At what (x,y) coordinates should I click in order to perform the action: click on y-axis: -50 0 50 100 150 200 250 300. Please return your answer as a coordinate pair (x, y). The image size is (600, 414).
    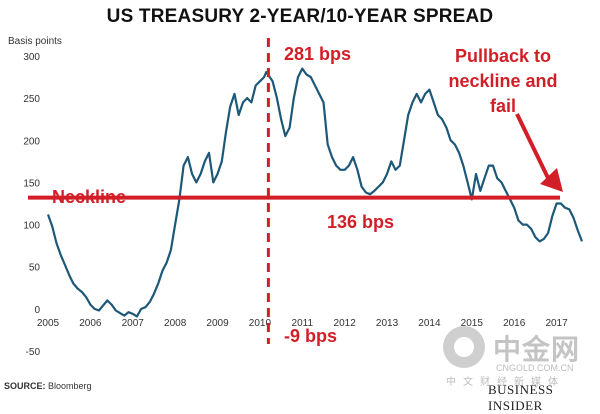
    Looking at the image, I should click on (31, 205).